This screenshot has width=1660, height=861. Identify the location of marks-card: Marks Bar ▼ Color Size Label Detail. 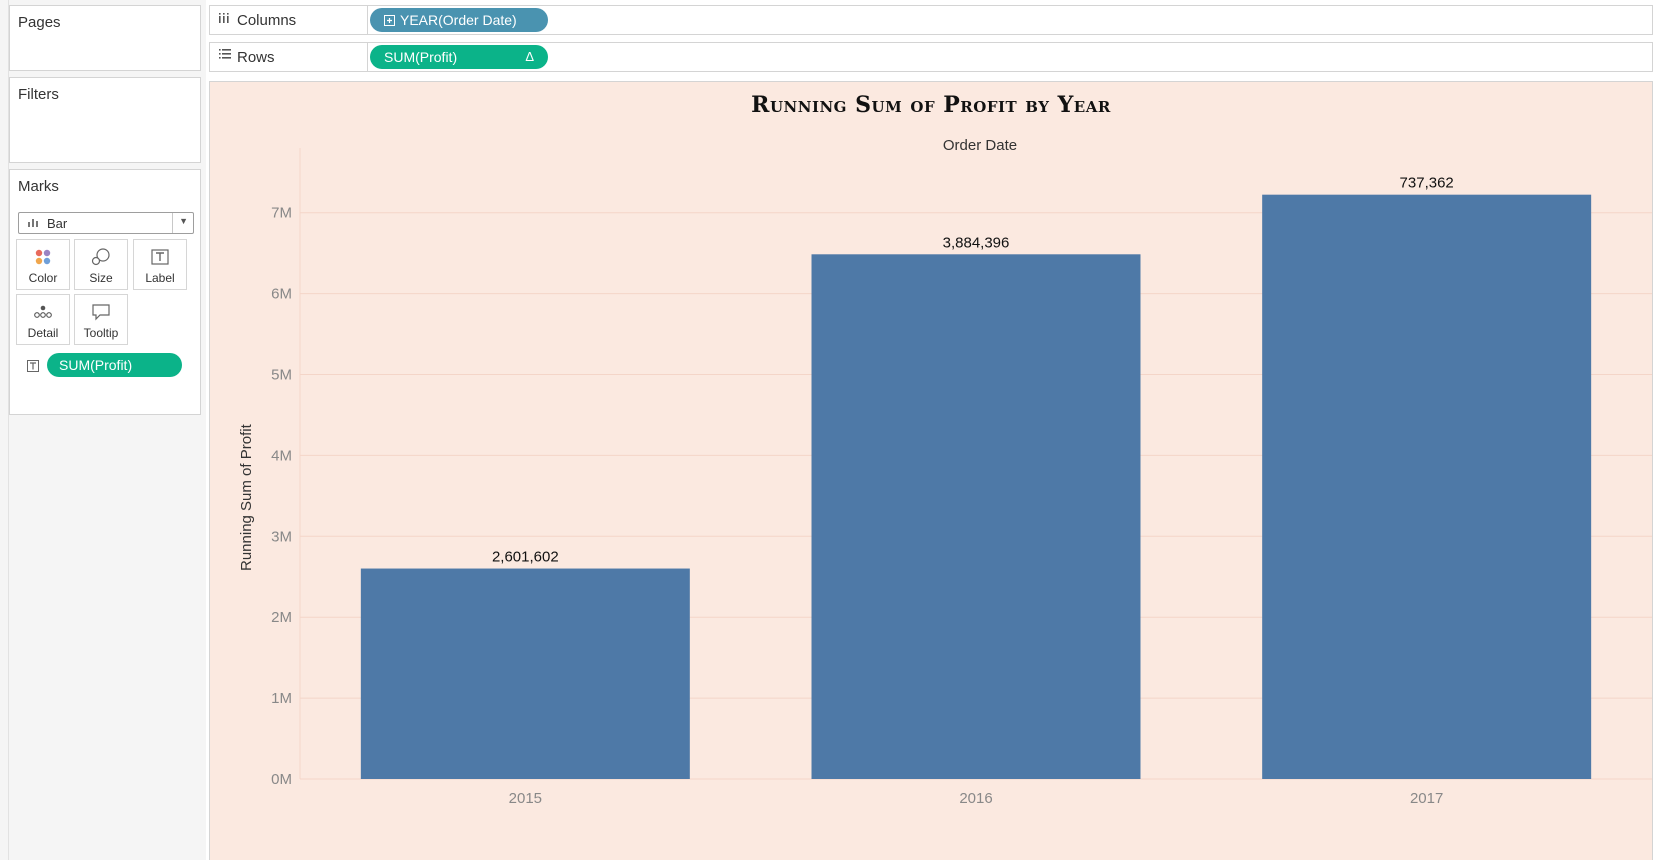
(105, 292).